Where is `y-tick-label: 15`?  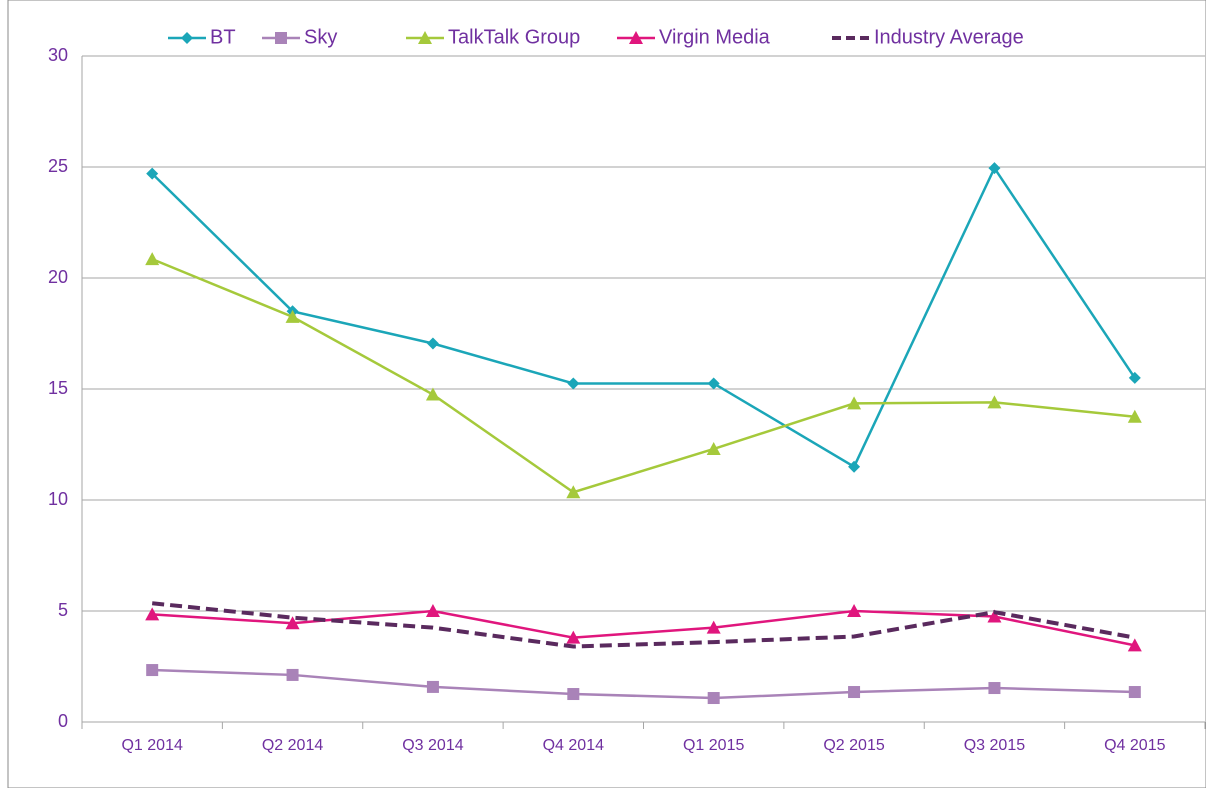 y-tick-label: 15 is located at coordinates (58, 388).